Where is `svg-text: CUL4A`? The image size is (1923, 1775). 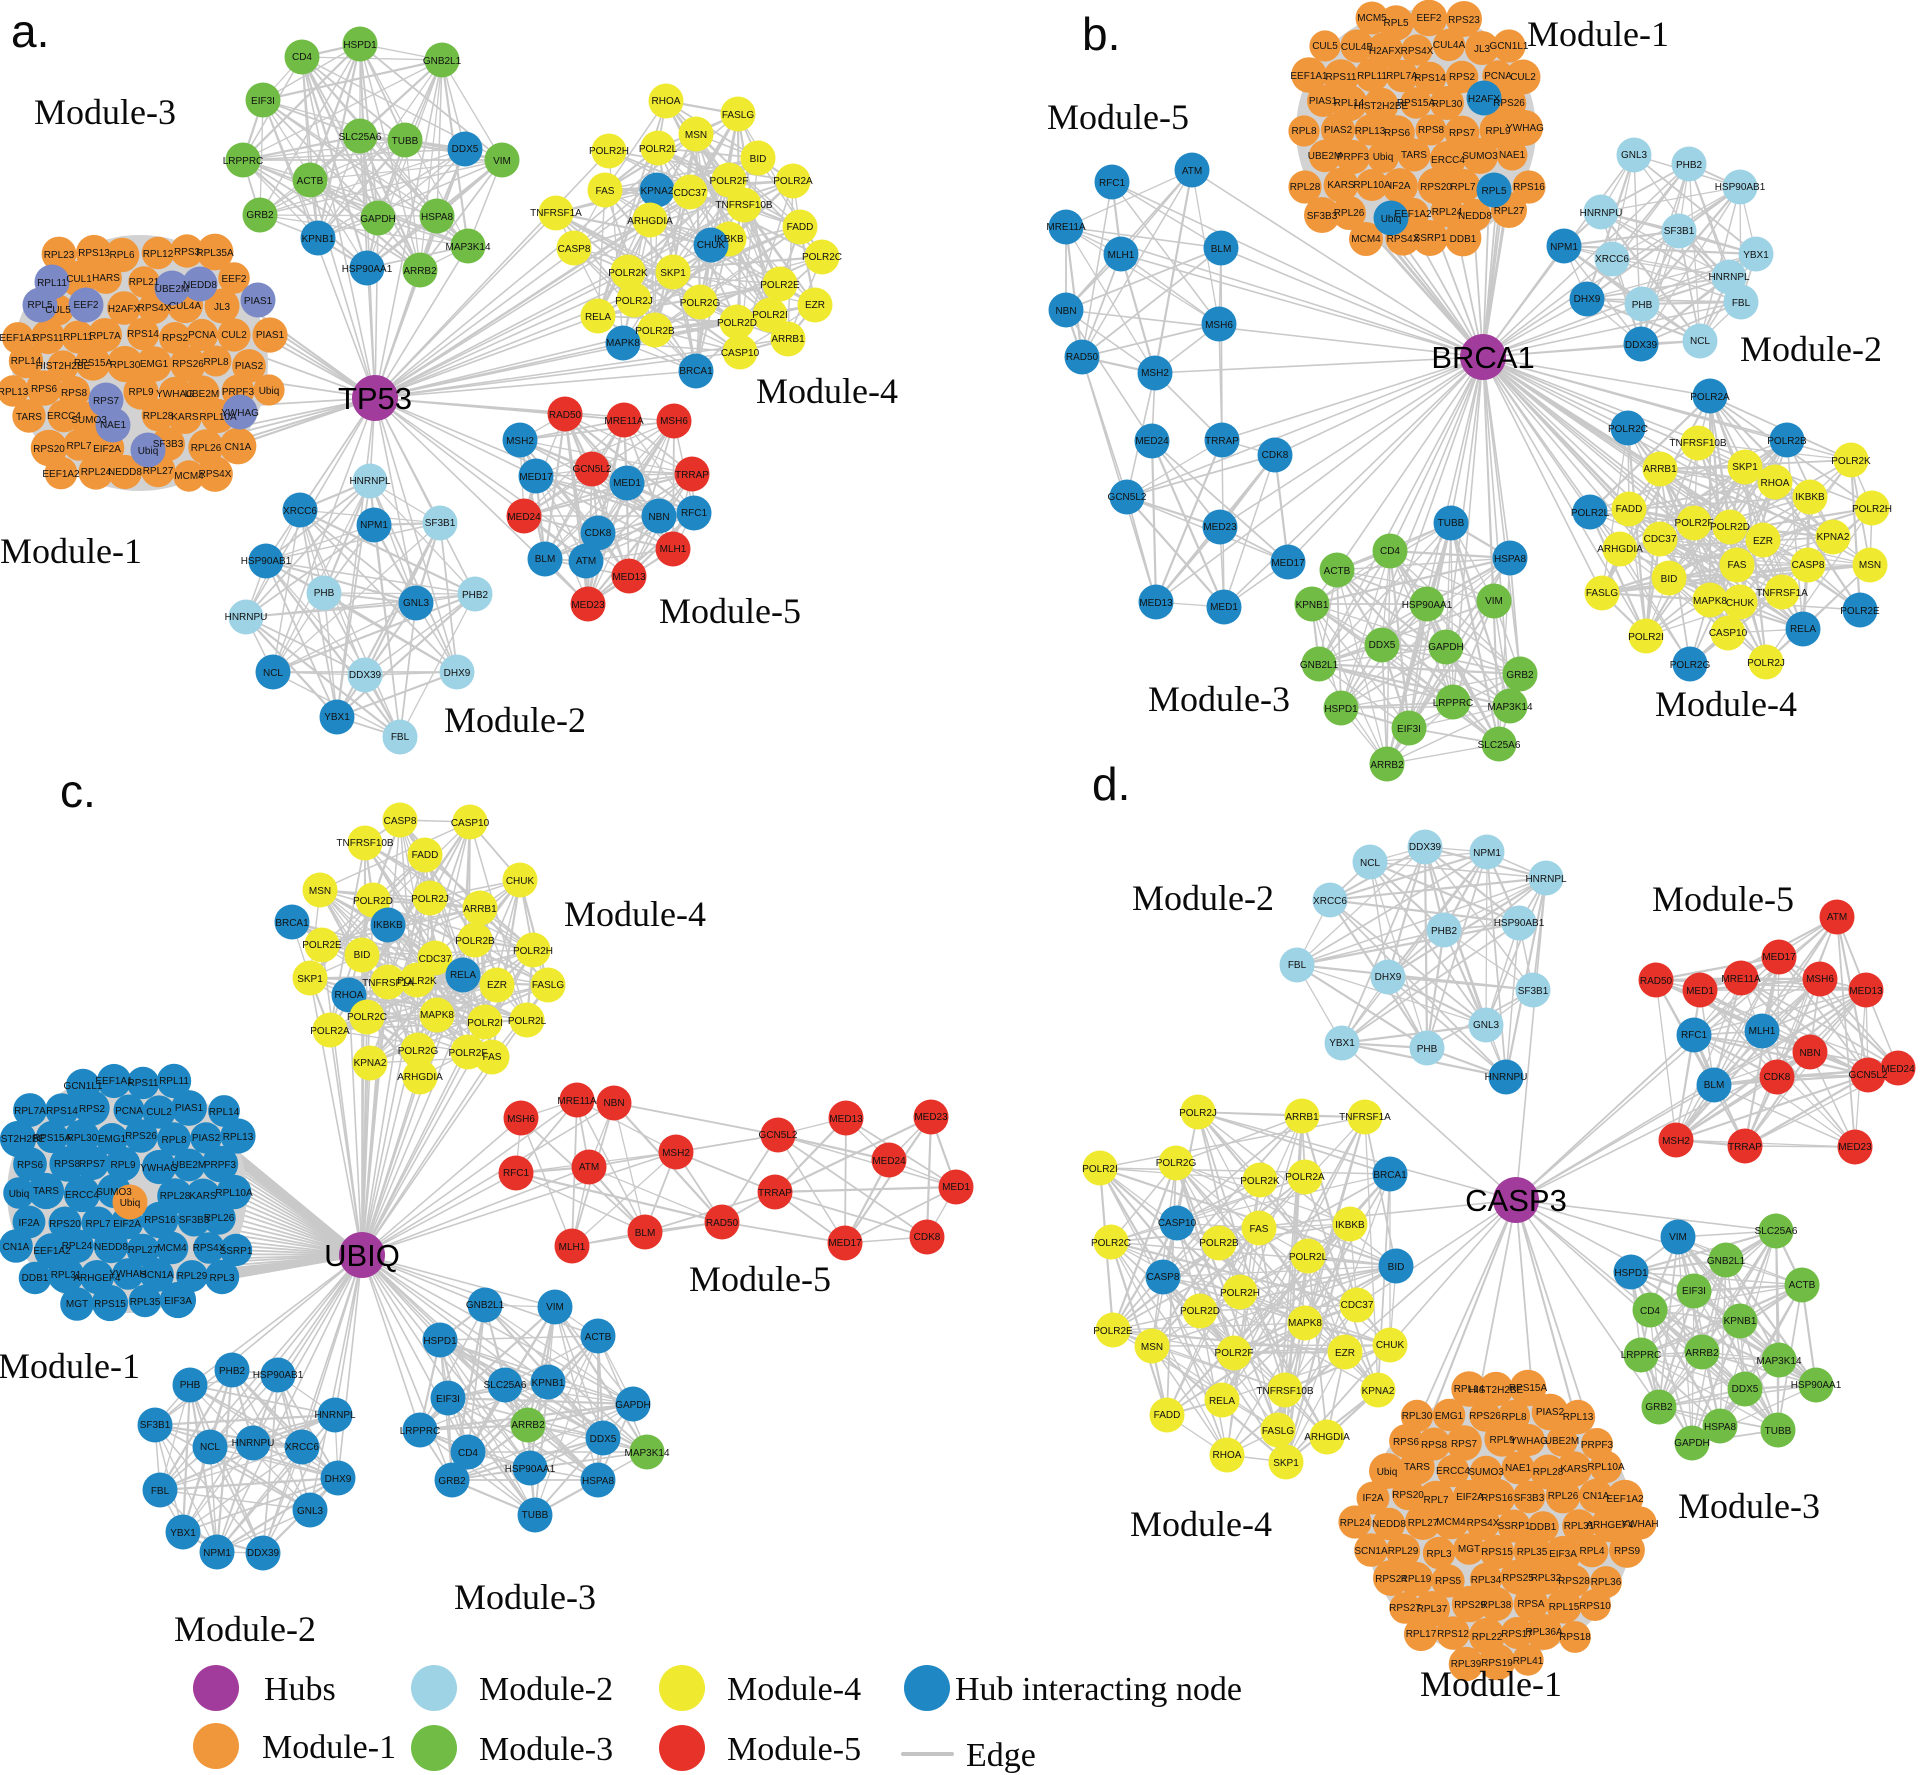 svg-text: CUL4A is located at coordinates (1449, 45).